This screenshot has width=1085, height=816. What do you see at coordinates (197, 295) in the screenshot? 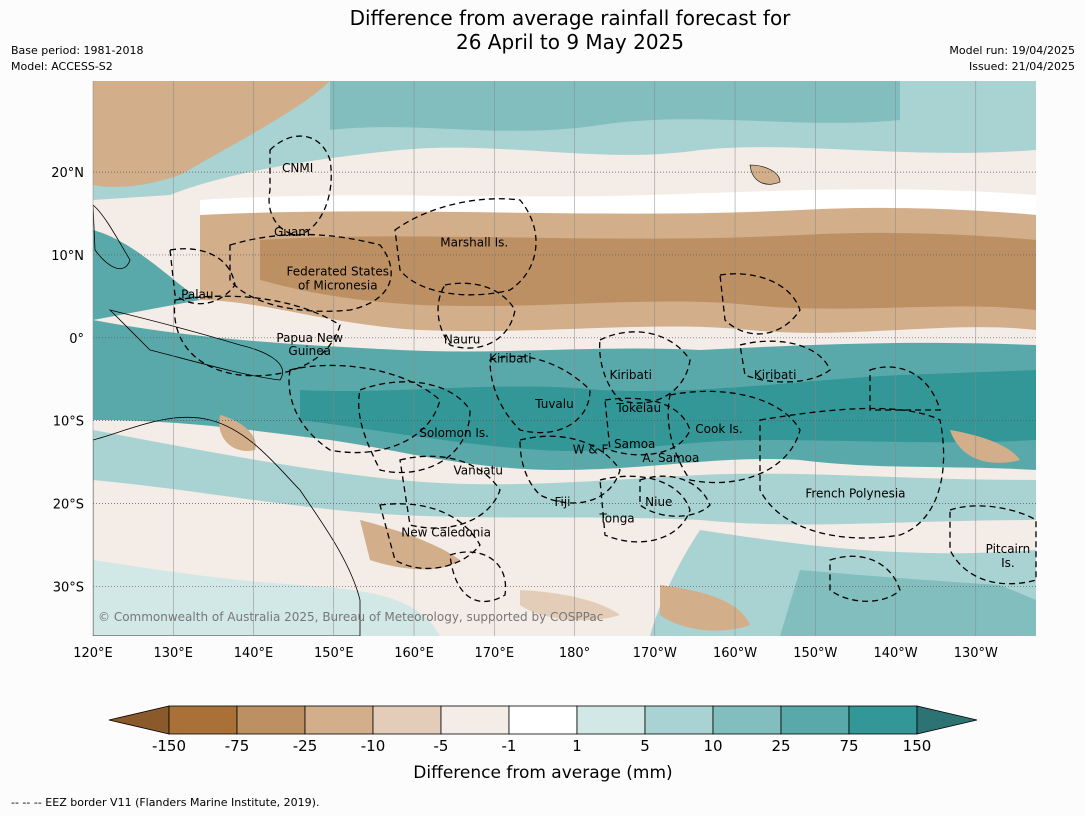
I see `region-label: Palau` at bounding box center [197, 295].